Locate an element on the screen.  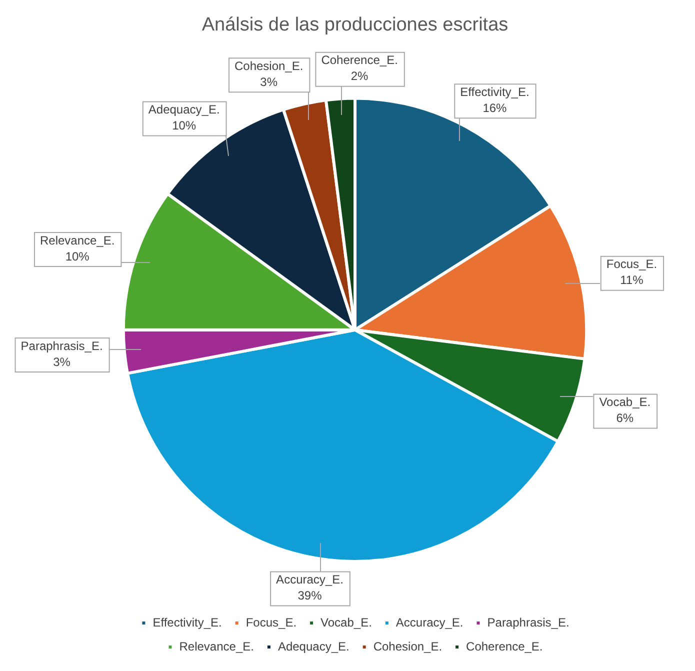
legend-label: Focus_E. is located at coordinates (271, 622).